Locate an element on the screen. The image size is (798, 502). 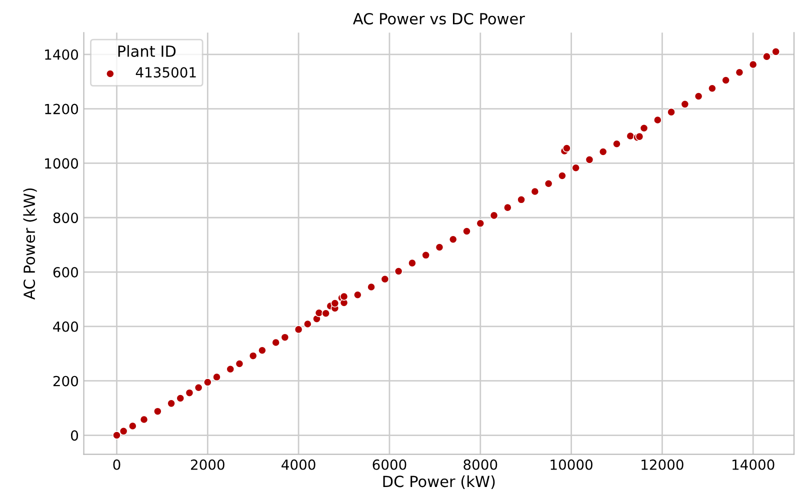
y-tick-label: 0 is located at coordinates (74, 435).